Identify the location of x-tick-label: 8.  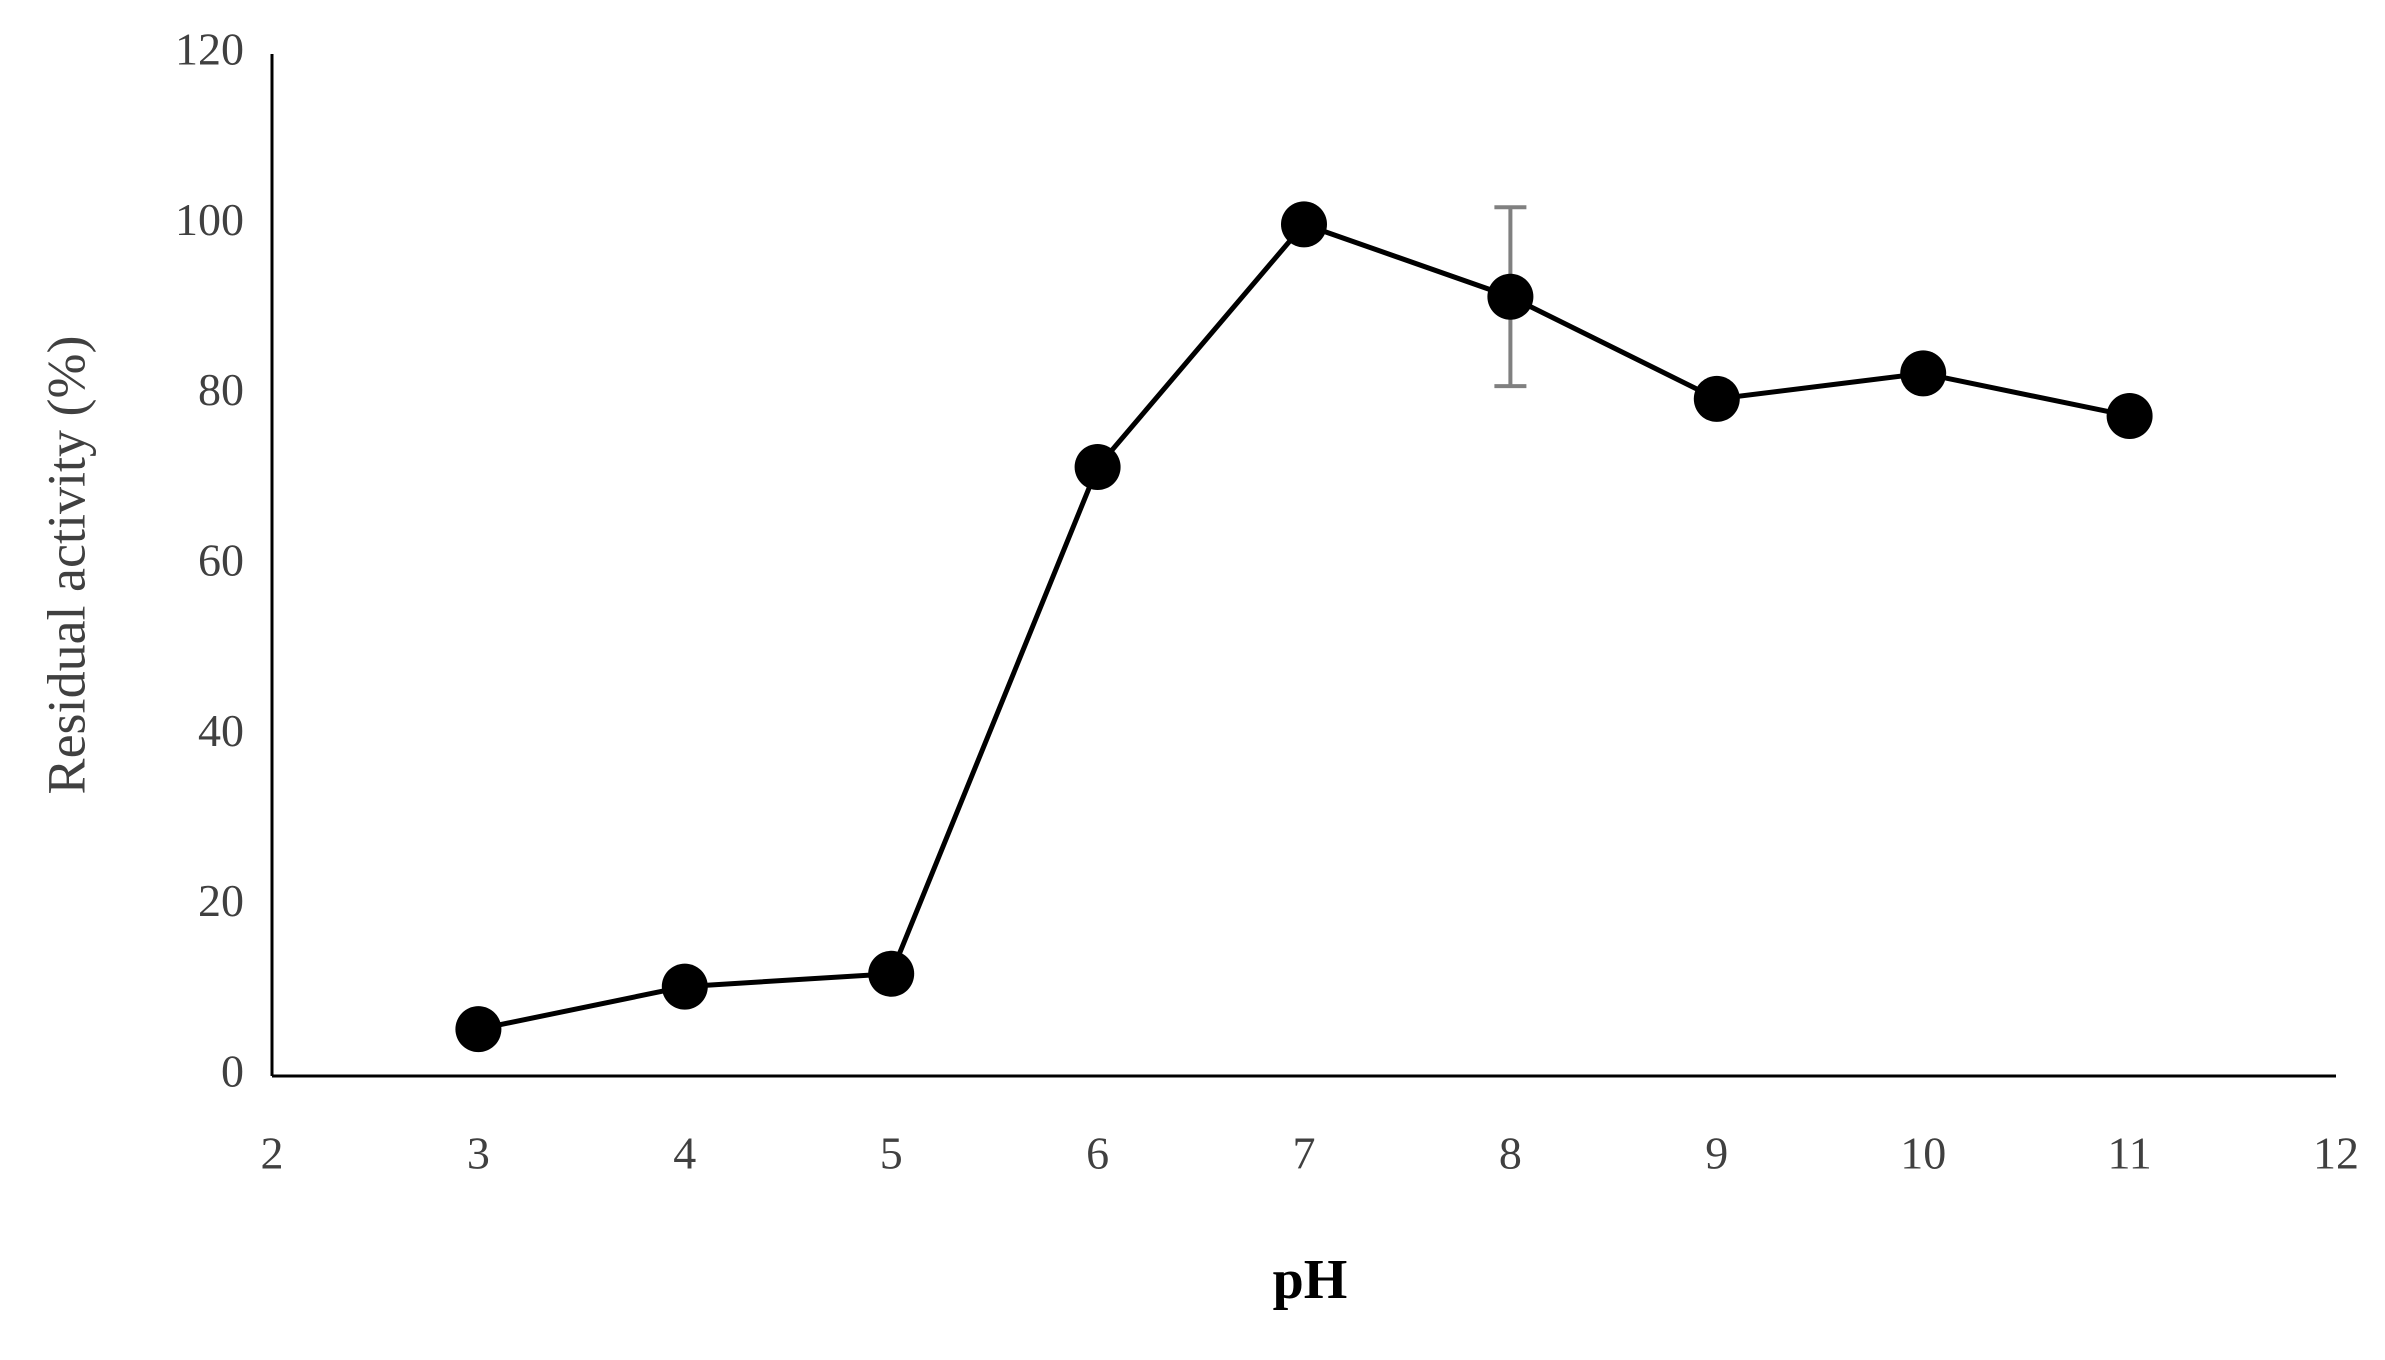
(1510, 1153).